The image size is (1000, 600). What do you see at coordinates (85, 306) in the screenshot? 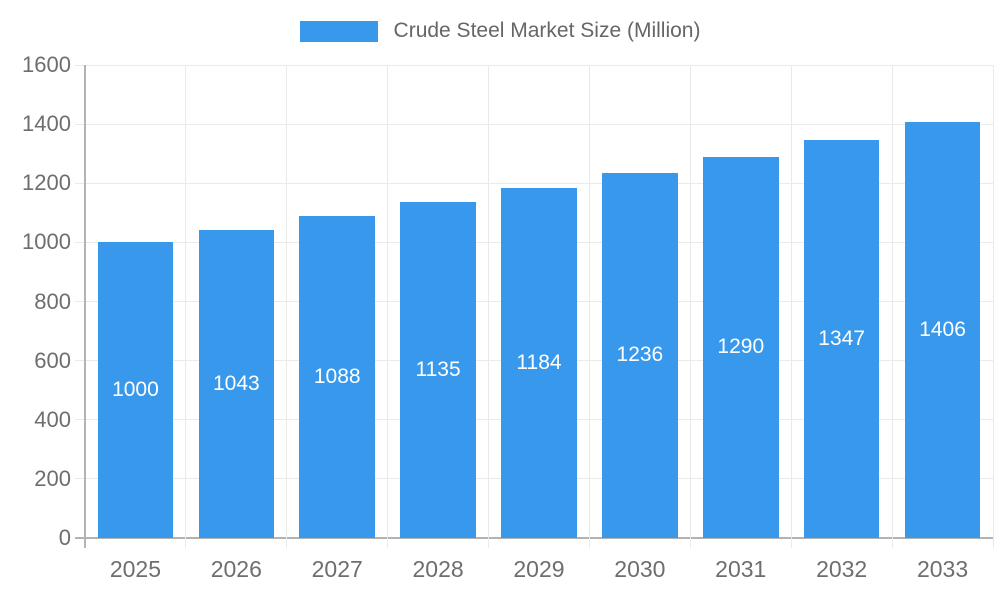
I see `y-axis-line` at bounding box center [85, 306].